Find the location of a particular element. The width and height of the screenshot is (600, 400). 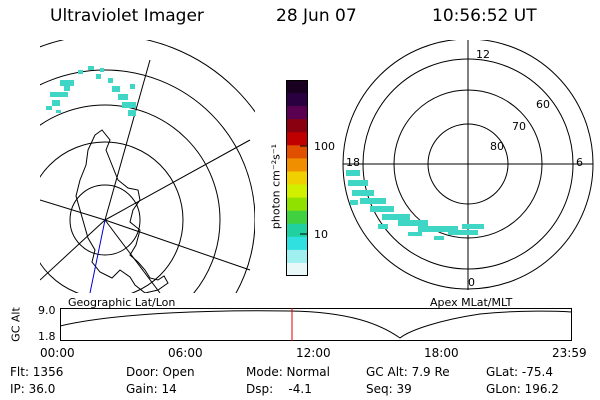

mlt-label-6: 6 is located at coordinates (579, 162).